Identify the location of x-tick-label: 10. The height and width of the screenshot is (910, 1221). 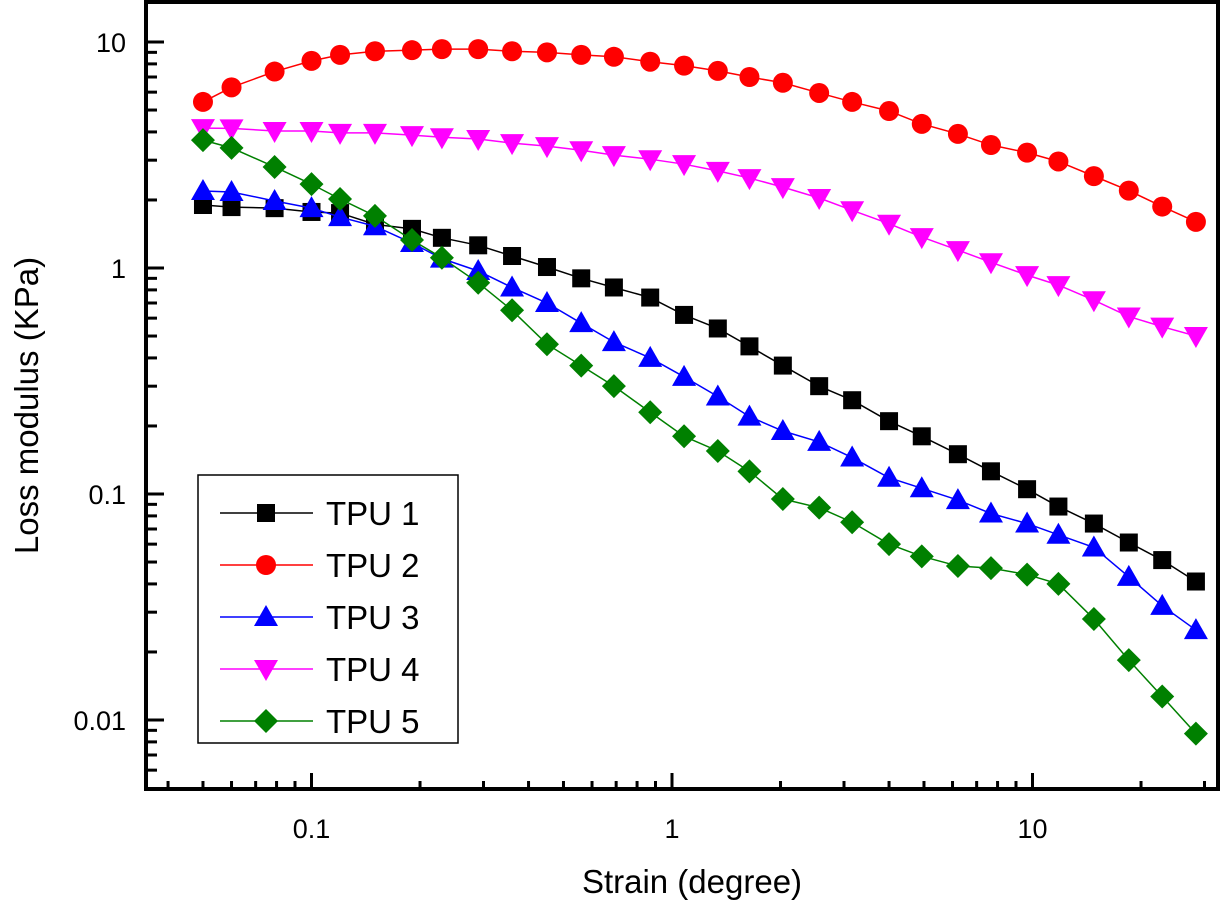
(1032, 829).